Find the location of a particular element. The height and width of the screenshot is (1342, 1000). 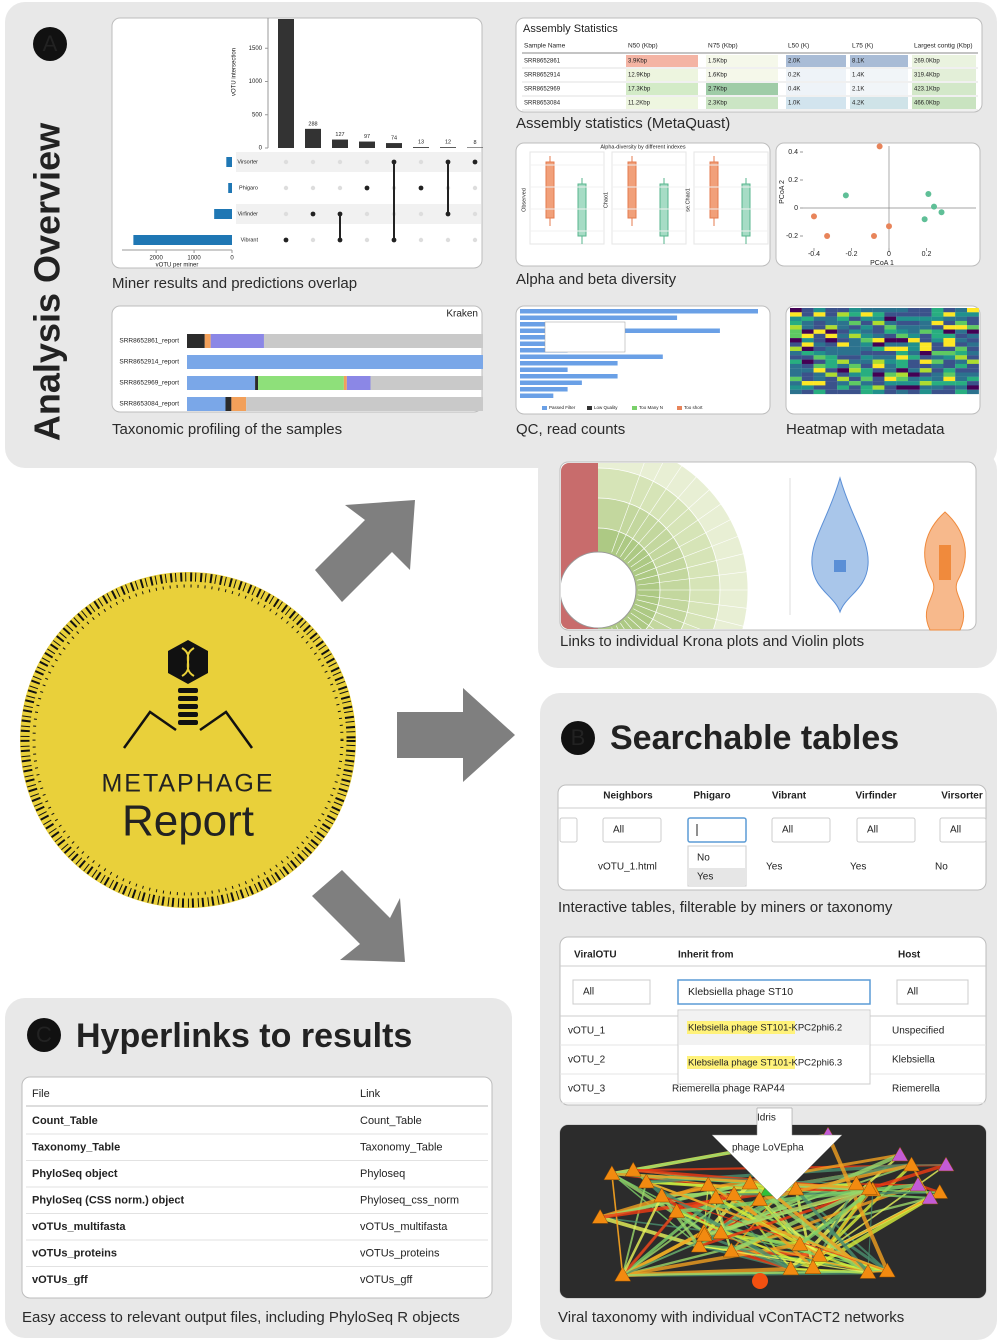

file-link: Count_Table is located at coordinates (391, 1121).